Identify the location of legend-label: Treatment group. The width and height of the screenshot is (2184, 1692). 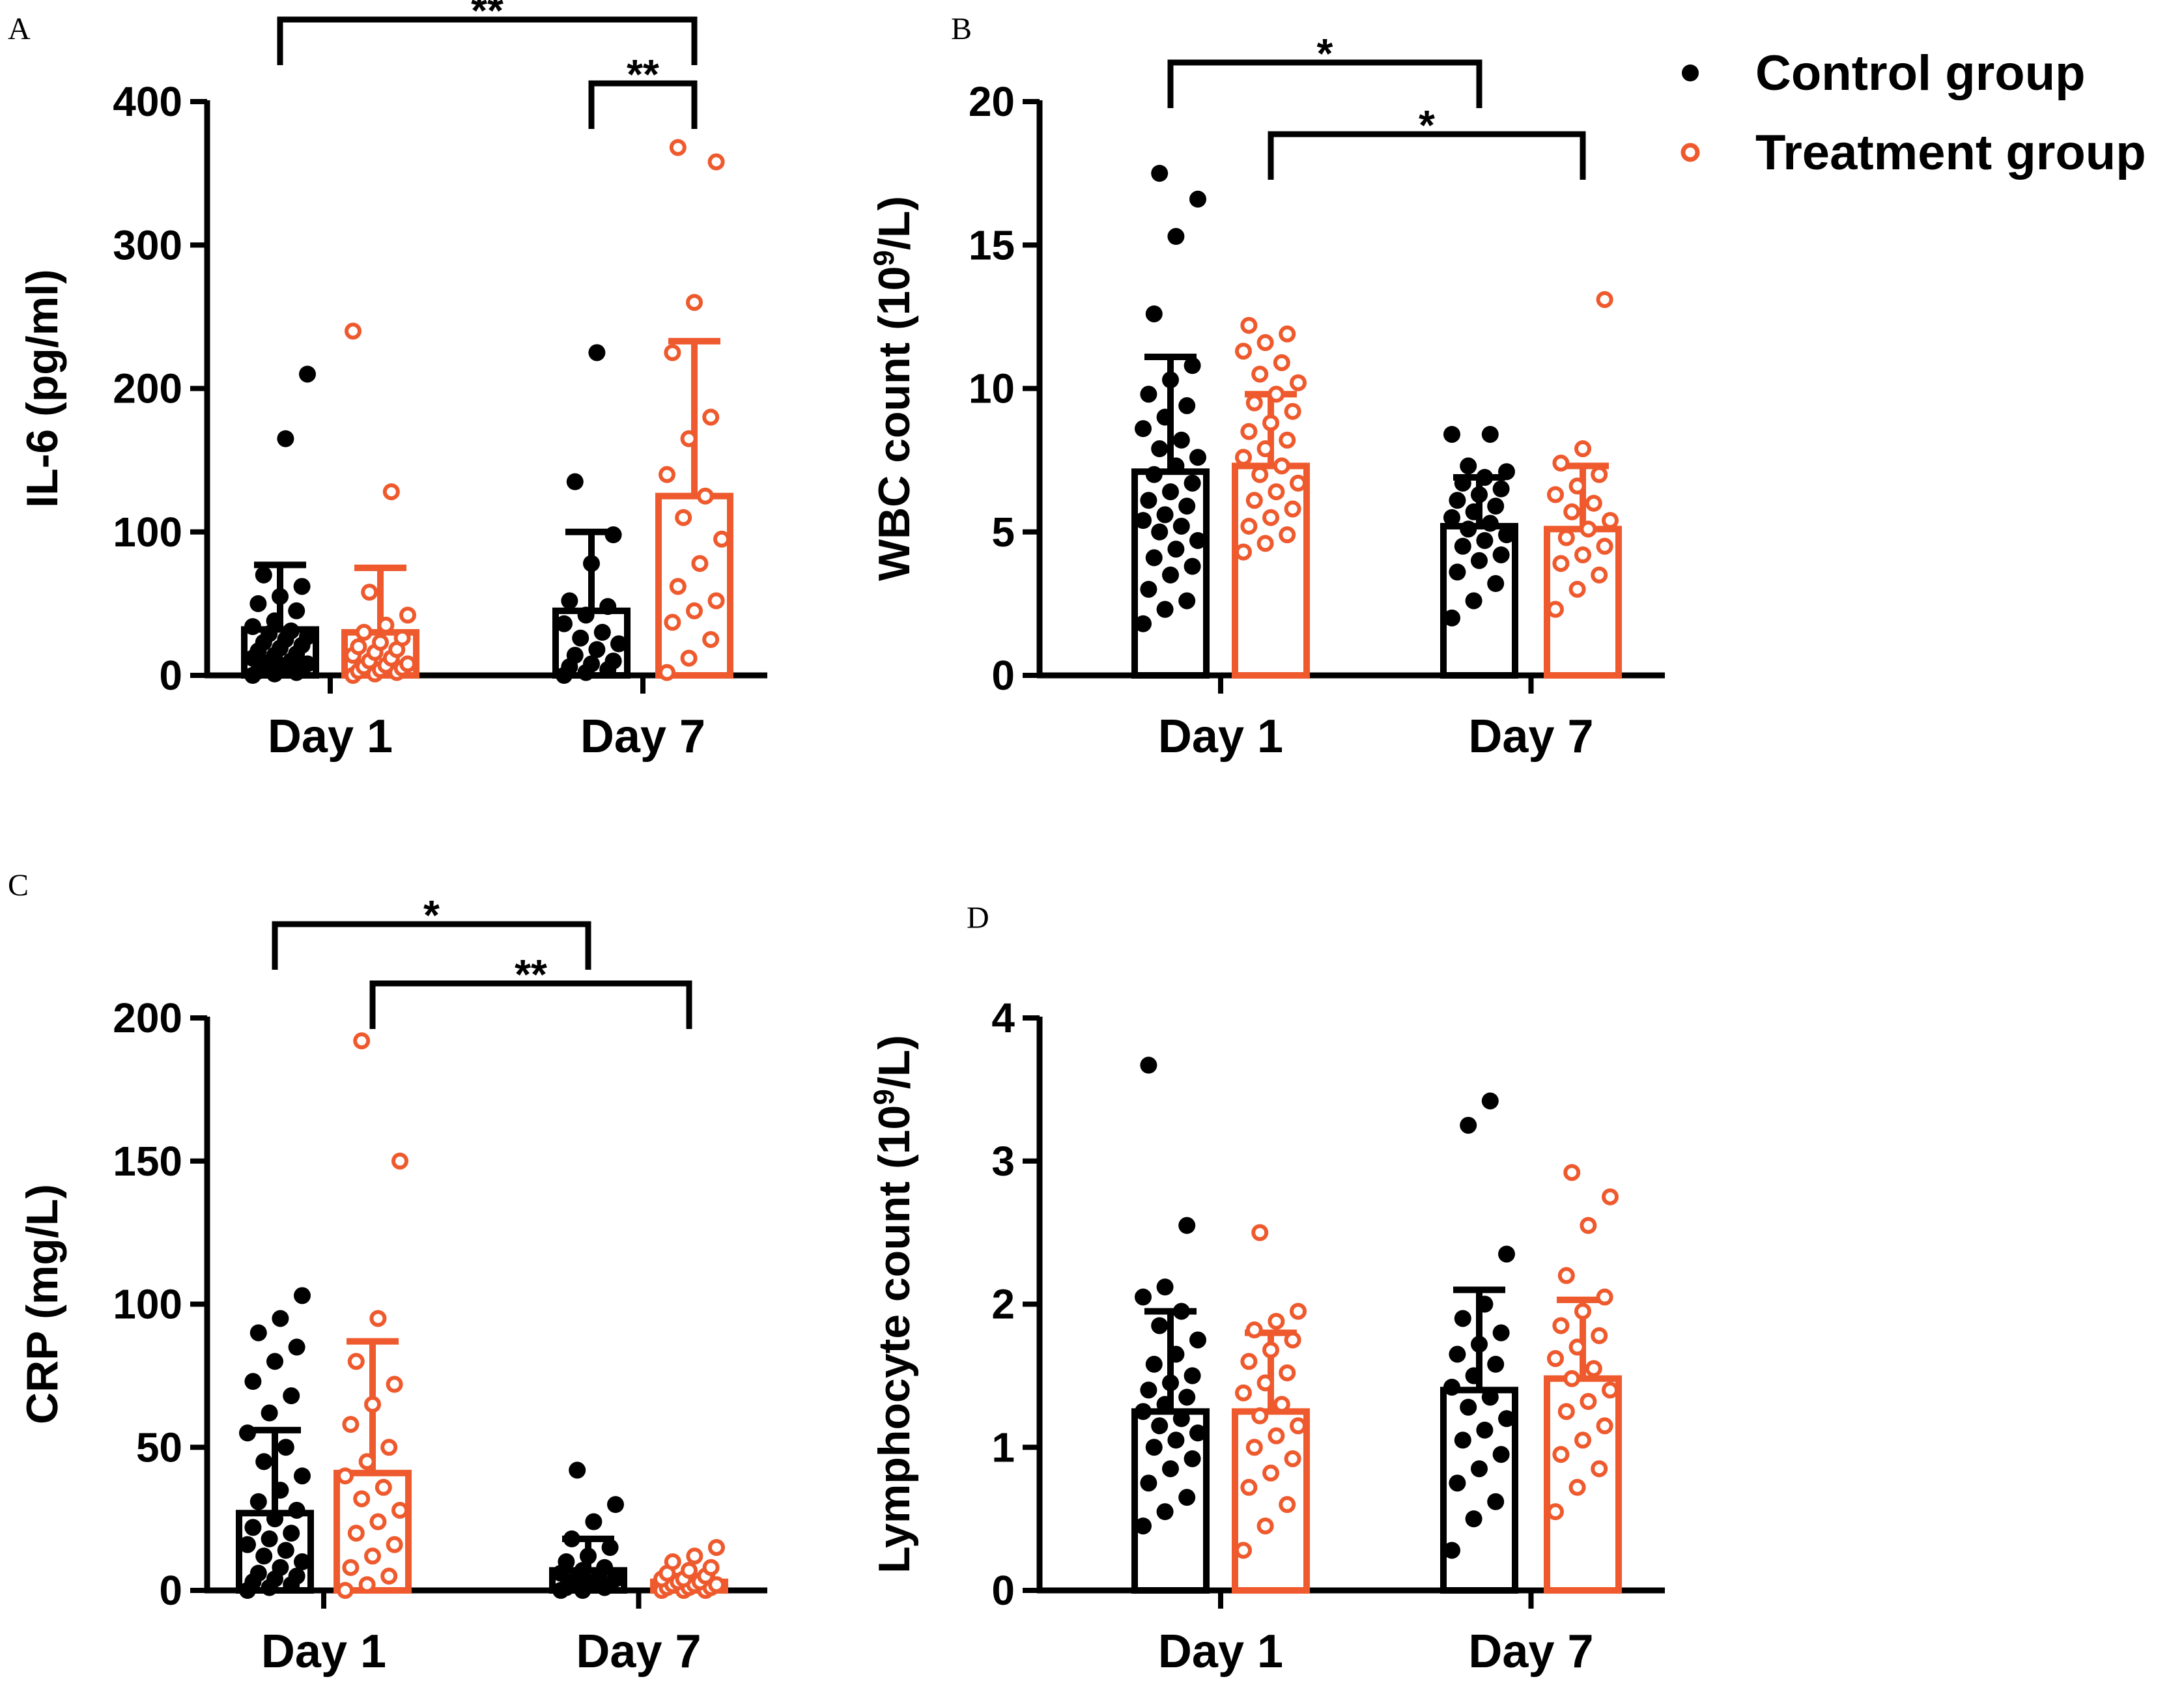
(1951, 152).